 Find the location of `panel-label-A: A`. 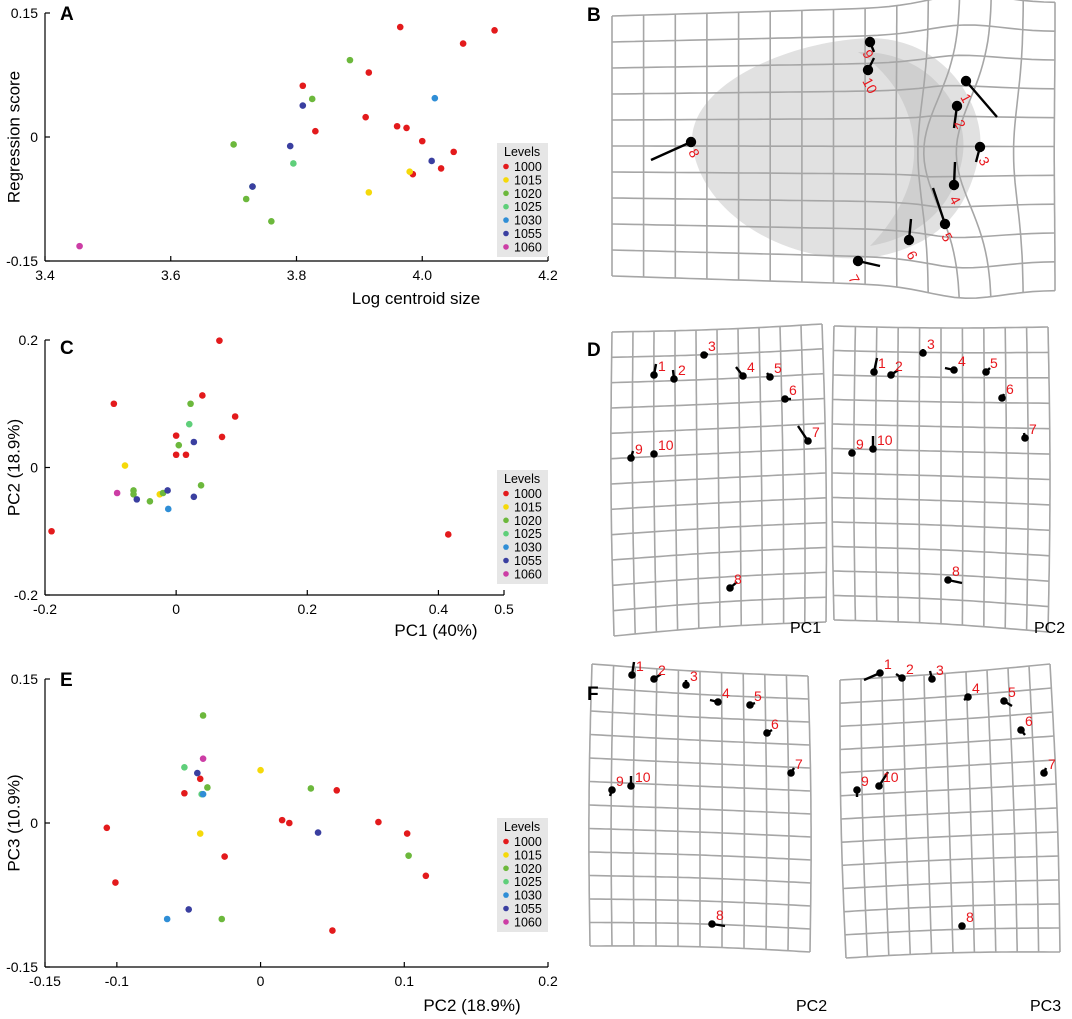

panel-label-A: A is located at coordinates (67, 14).